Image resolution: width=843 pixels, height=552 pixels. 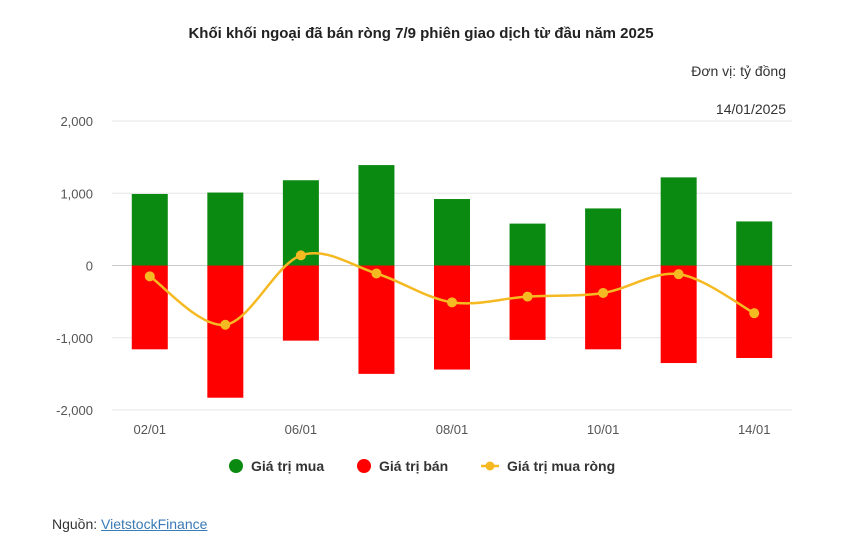 I want to click on unit-label: Đơn vị: tỷ đồng, so click(x=738, y=71).